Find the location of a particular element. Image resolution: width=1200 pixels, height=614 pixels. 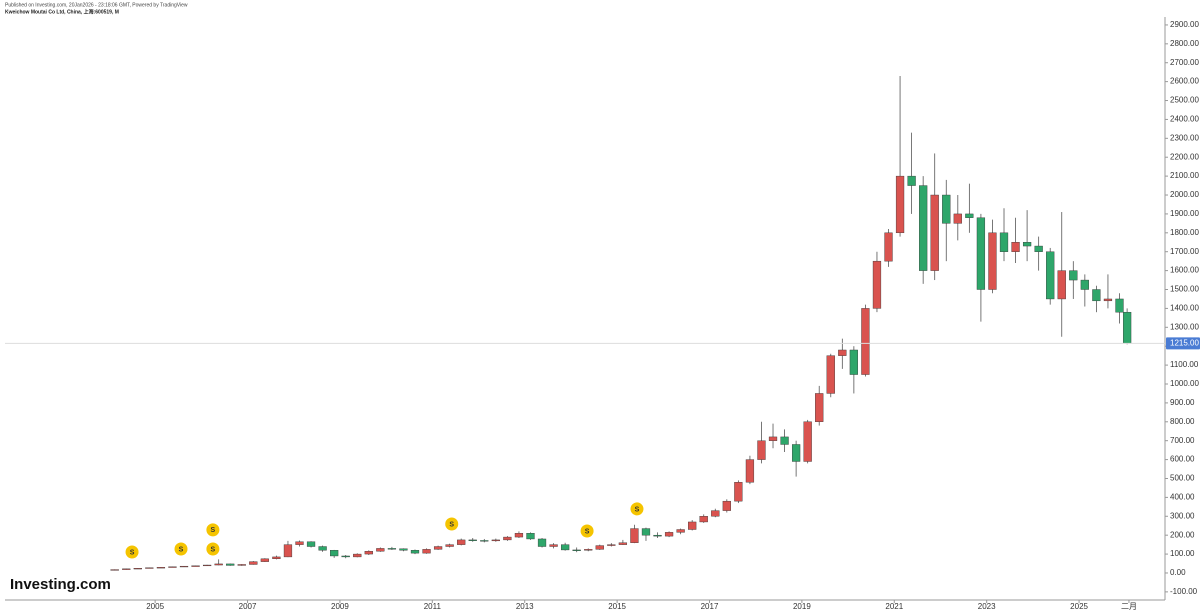

y-tick-label: 600.00 is located at coordinates (1182, 459).